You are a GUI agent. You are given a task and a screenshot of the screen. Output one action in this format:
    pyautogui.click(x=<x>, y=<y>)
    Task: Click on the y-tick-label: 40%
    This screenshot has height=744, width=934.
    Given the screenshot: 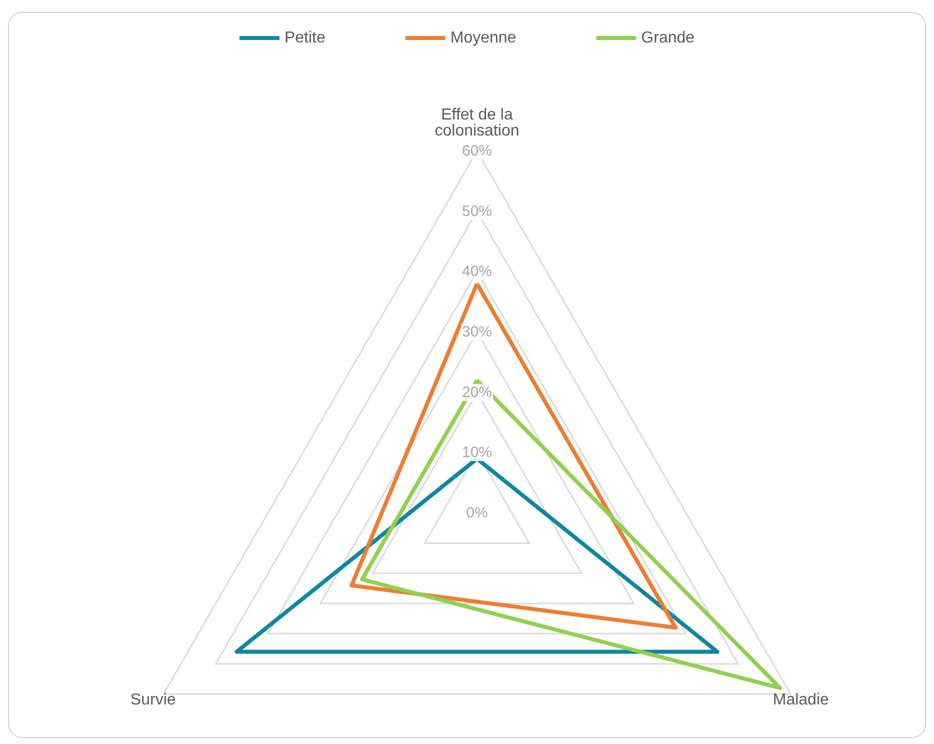 What is the action you would take?
    pyautogui.click(x=477, y=271)
    